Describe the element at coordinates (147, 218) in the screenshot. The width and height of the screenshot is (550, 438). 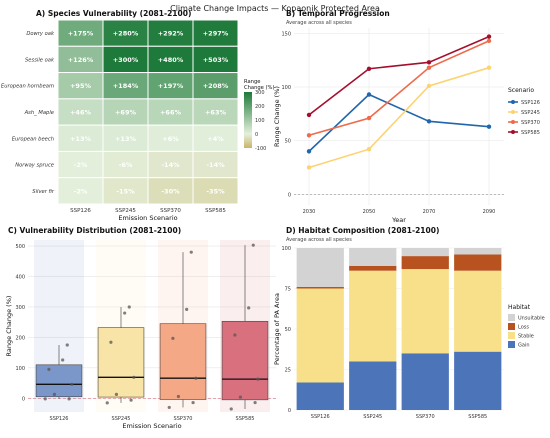
I see `heatmap-x-axis-title: Emission Scenario` at that location.